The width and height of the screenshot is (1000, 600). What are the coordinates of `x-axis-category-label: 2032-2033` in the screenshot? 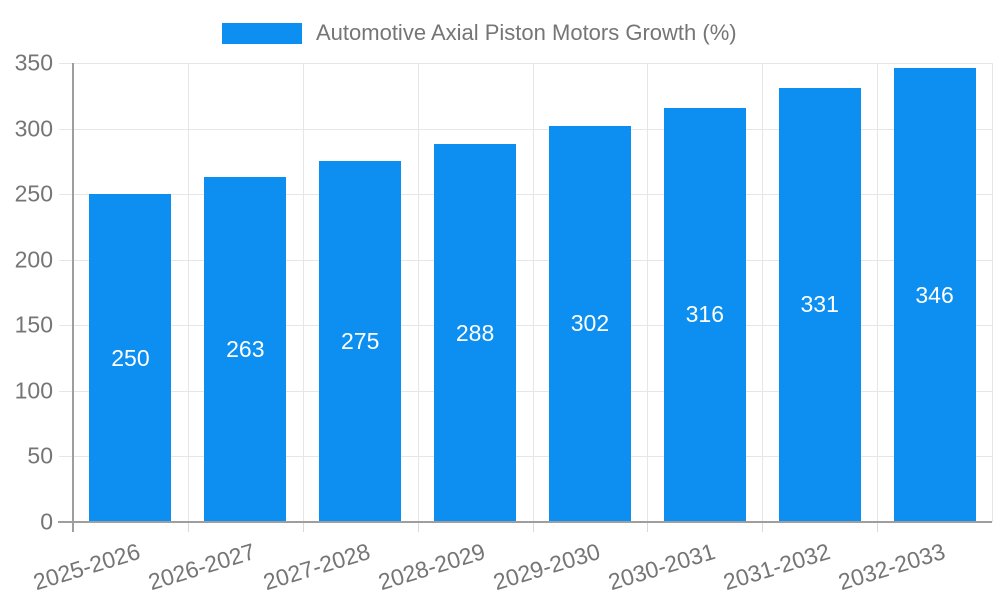 It's located at (891, 567).